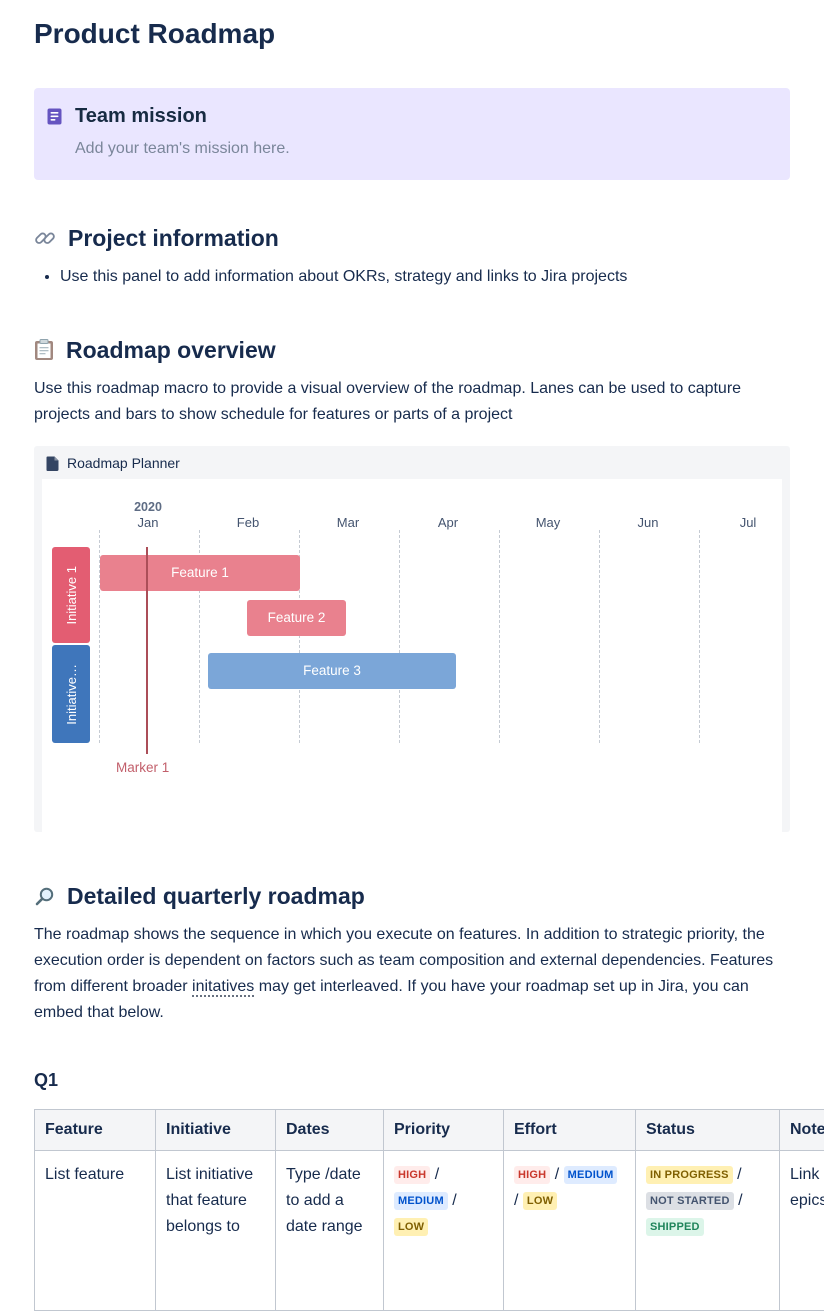 The height and width of the screenshot is (1311, 824). I want to click on status-in-progress-badge: IN PROGRESS, so click(689, 1175).